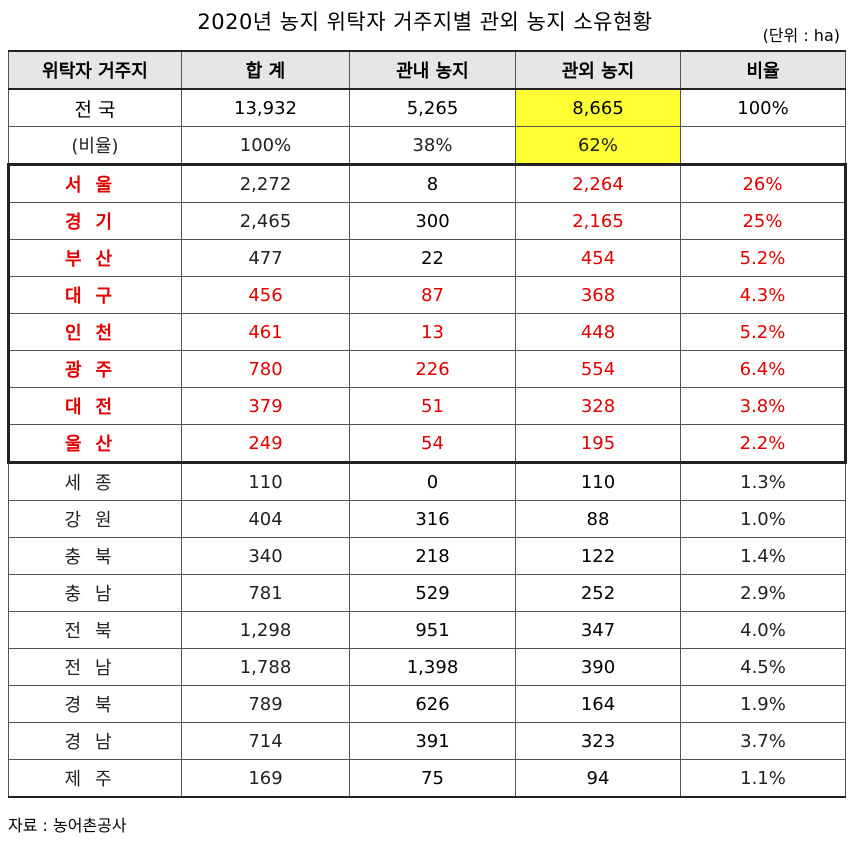  I want to click on ratio-cell: 3.7%, so click(763, 741).